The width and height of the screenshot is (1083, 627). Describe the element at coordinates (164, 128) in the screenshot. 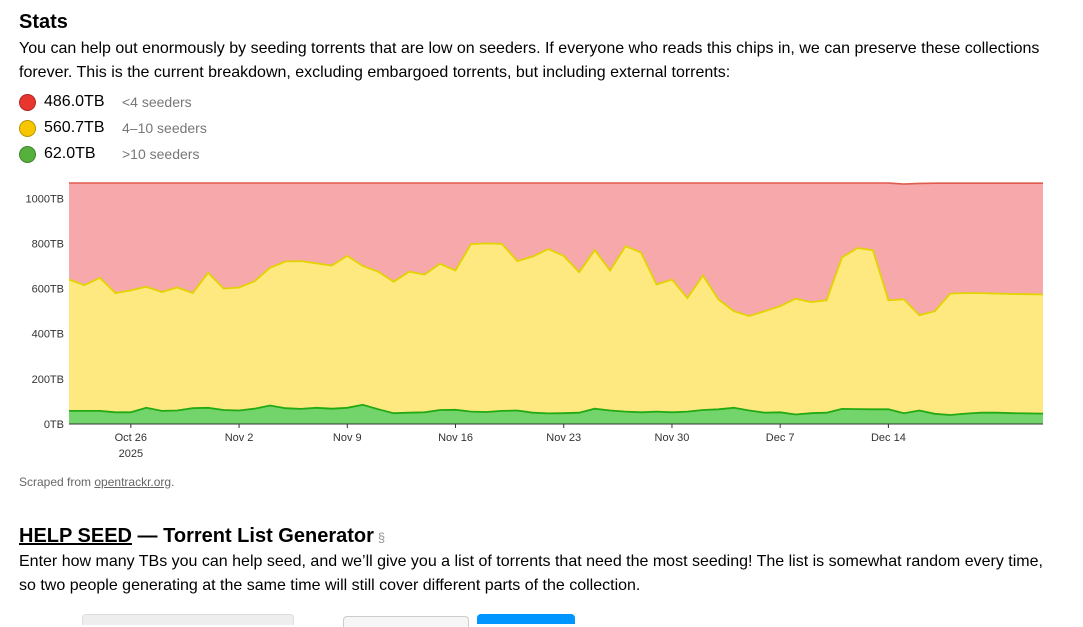

I see `legend-label: 4–10 seeders` at that location.